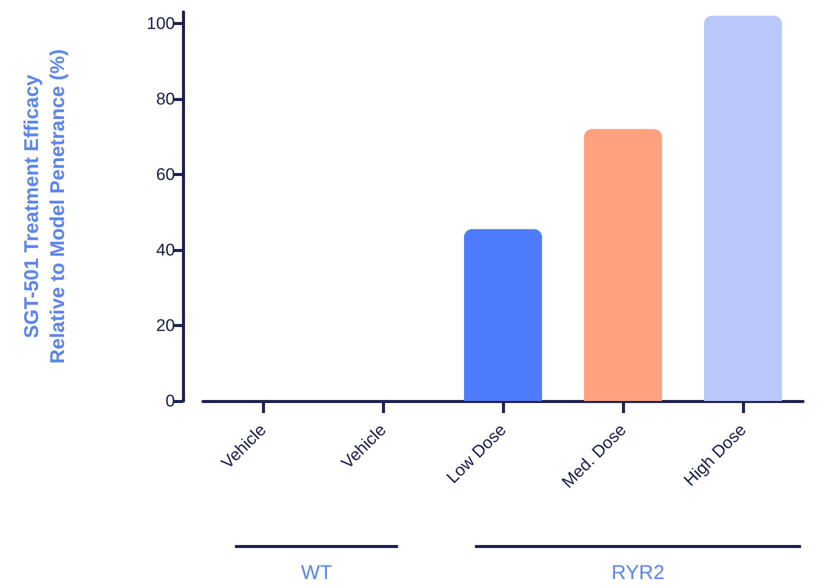  What do you see at coordinates (317, 573) in the screenshot?
I see `text: WT` at bounding box center [317, 573].